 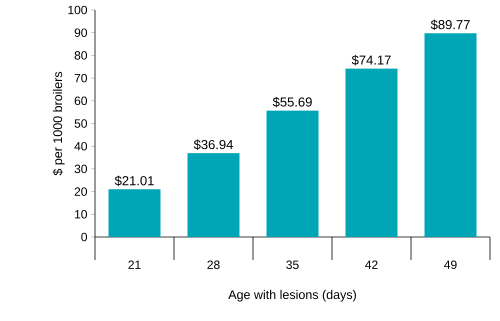 What do you see at coordinates (81, 214) in the screenshot?
I see `y-tick-label: 10` at bounding box center [81, 214].